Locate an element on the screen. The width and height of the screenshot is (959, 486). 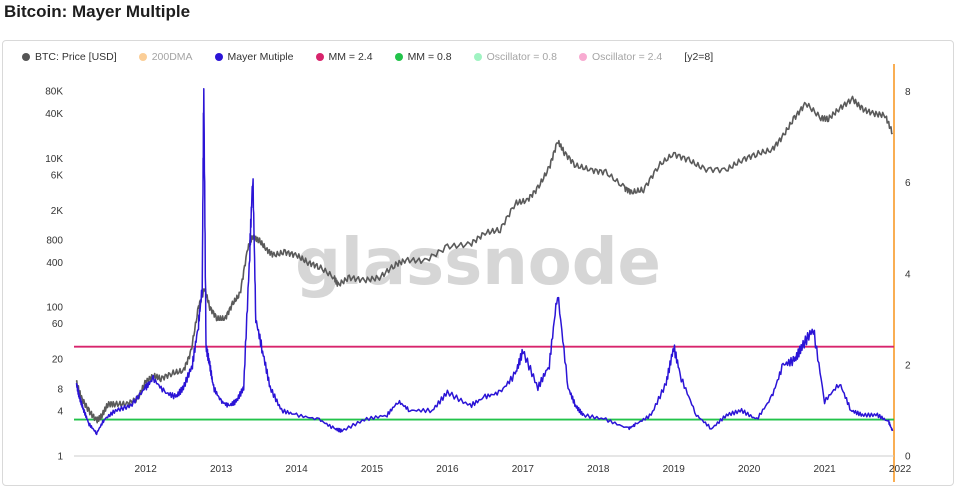
y-left-tick-label: 2K is located at coordinates (57, 211).